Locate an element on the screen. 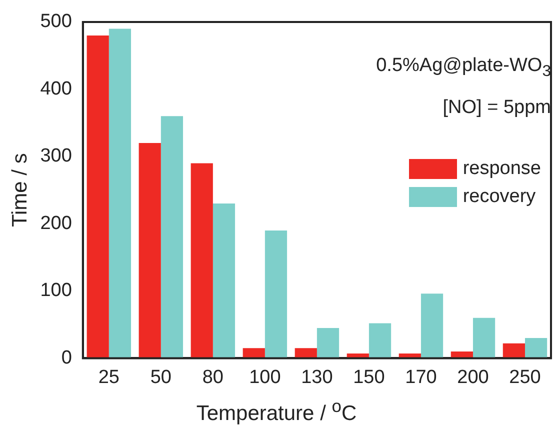 This screenshot has height=427, width=553. x-tick-label: 200 is located at coordinates (473, 377).